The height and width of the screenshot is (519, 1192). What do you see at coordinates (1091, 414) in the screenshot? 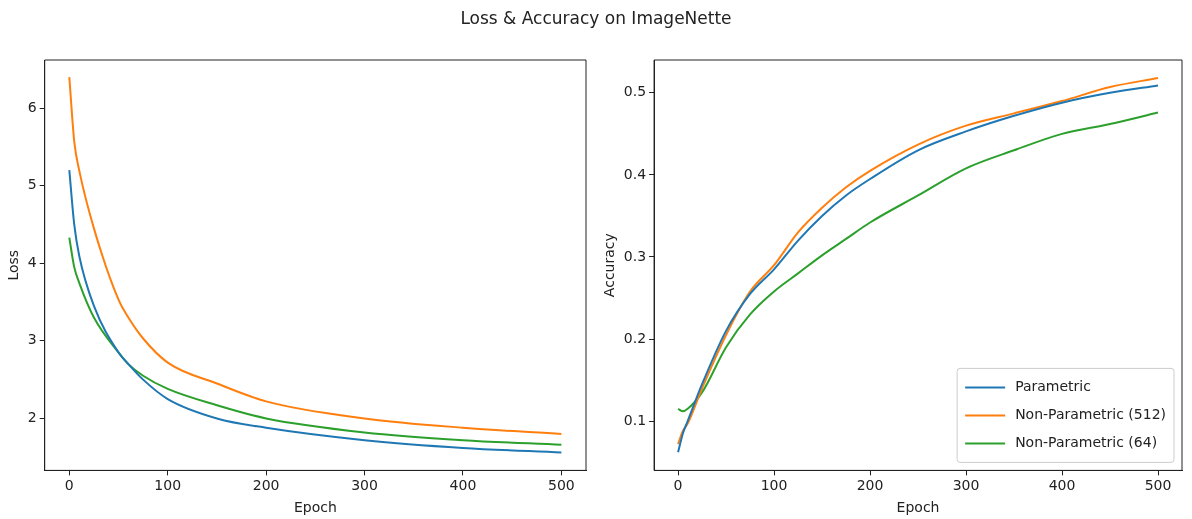
I see `legend-label: Non-Parametric (512)` at bounding box center [1091, 414].